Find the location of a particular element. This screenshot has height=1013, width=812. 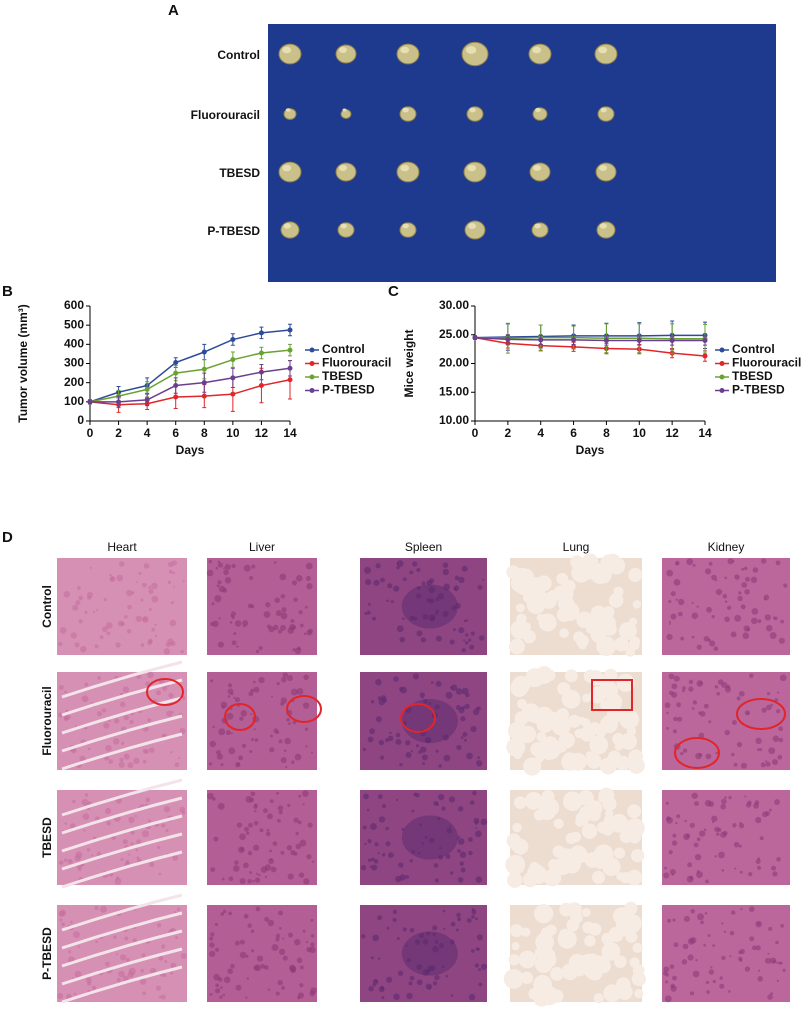

marker is located at coordinates (290, 330).